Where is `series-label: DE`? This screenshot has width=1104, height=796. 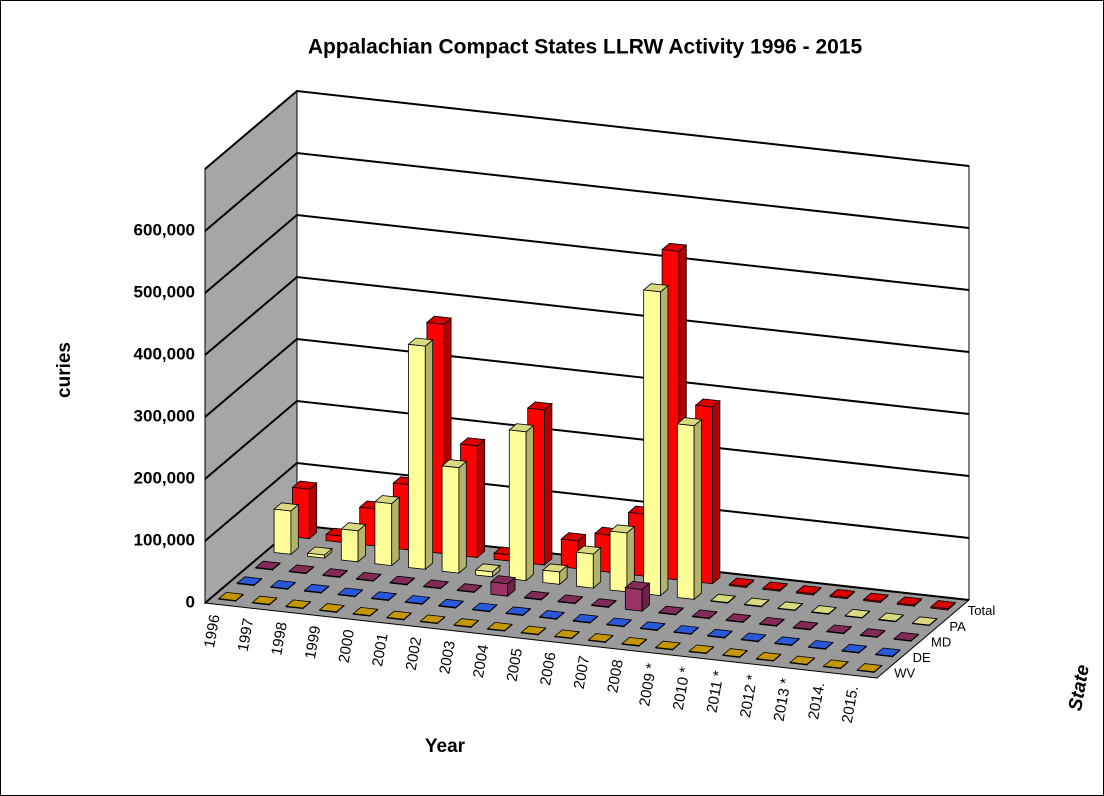 series-label: DE is located at coordinates (922, 657).